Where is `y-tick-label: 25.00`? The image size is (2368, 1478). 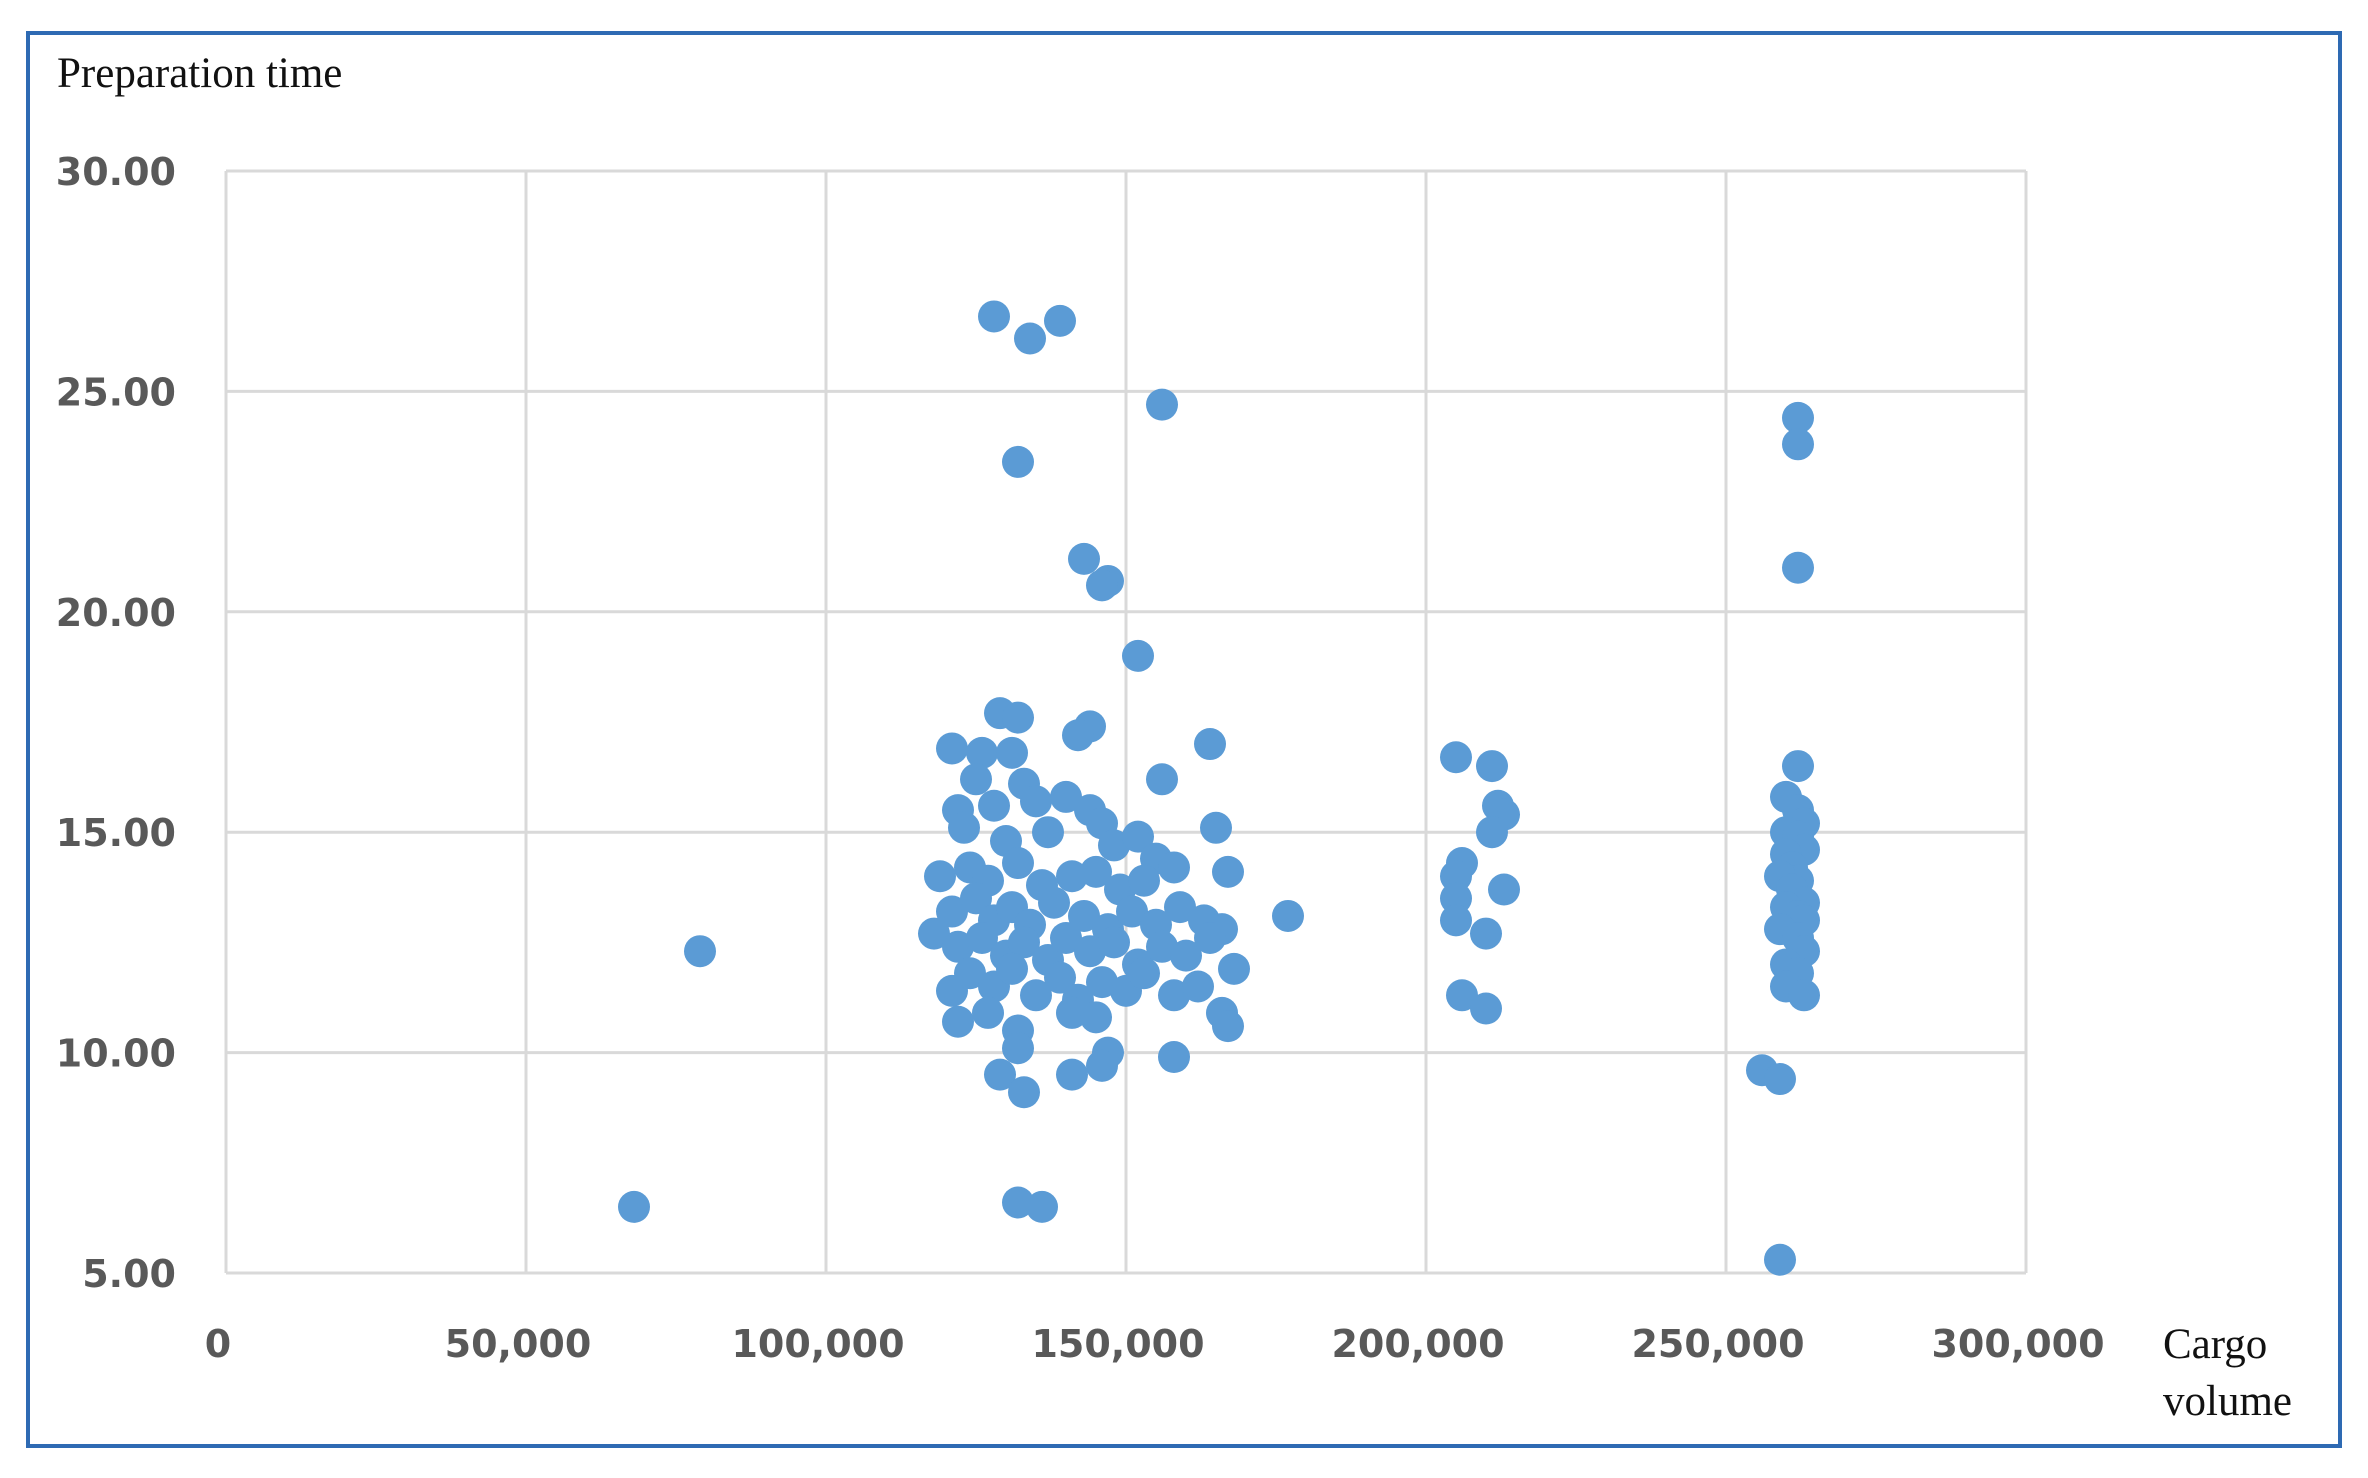 y-tick-label: 25.00 is located at coordinates (116, 392).